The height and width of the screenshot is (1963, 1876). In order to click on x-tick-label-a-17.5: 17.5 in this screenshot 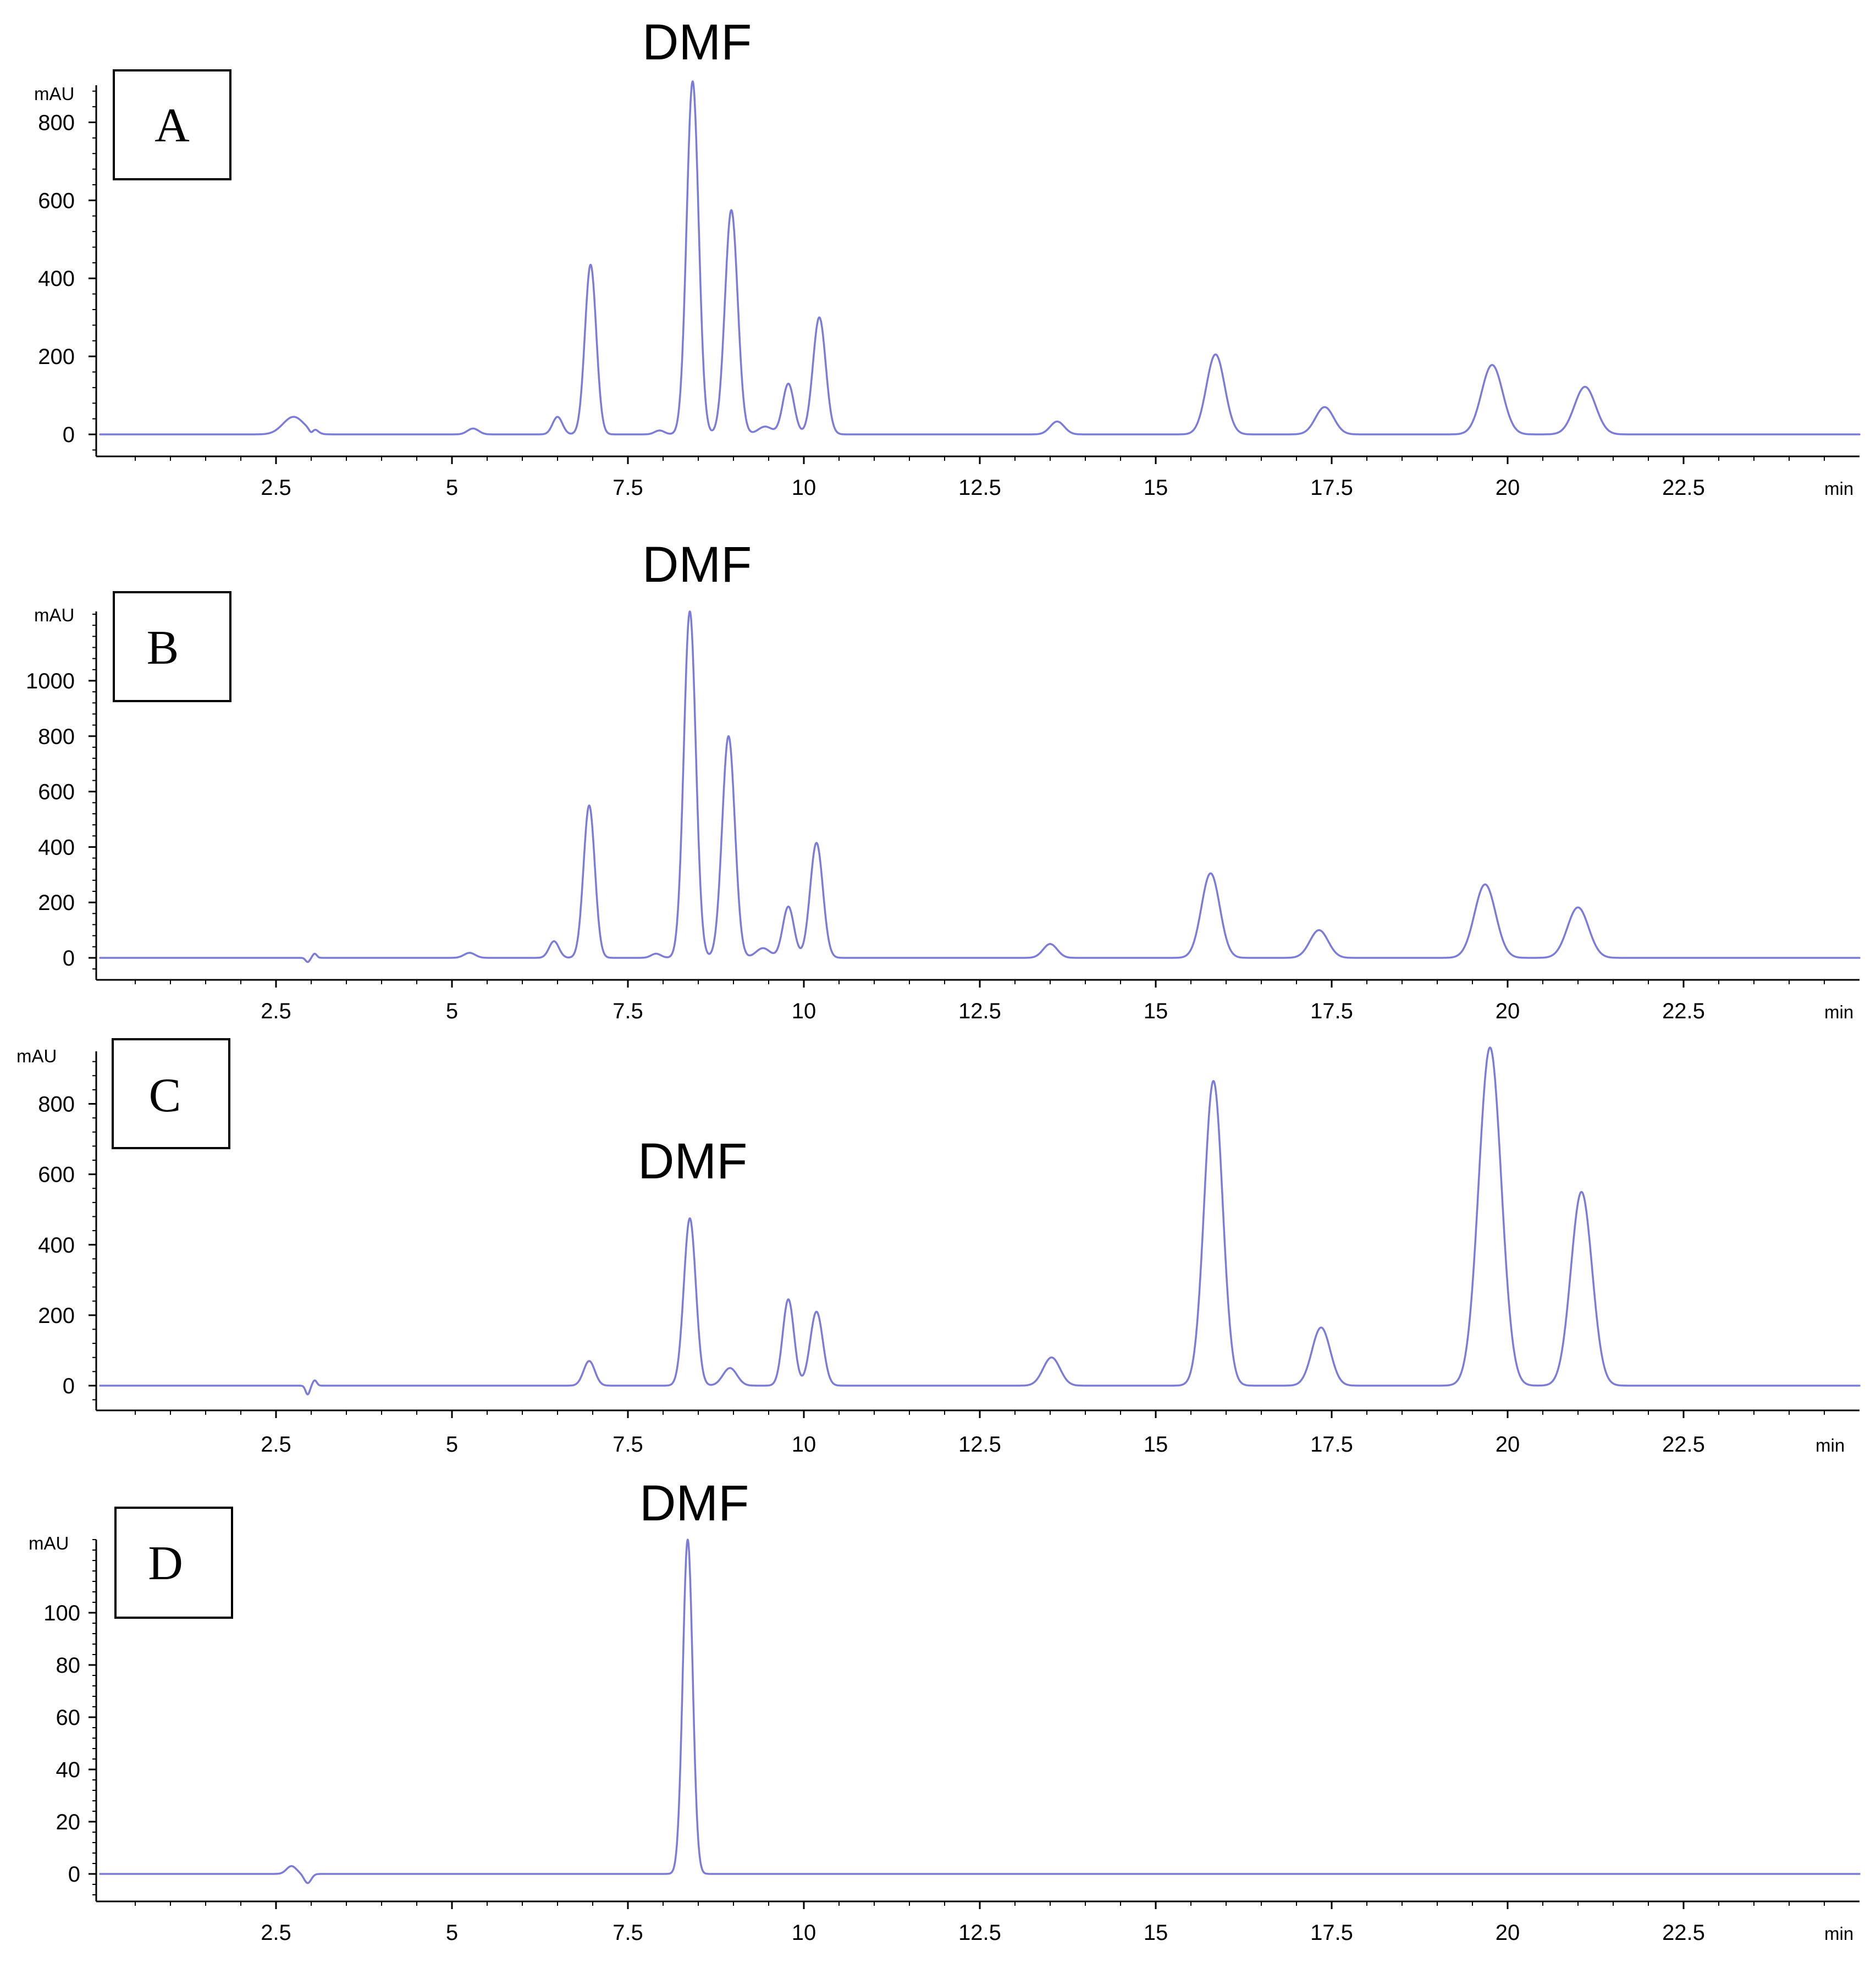, I will do `click(1331, 488)`.